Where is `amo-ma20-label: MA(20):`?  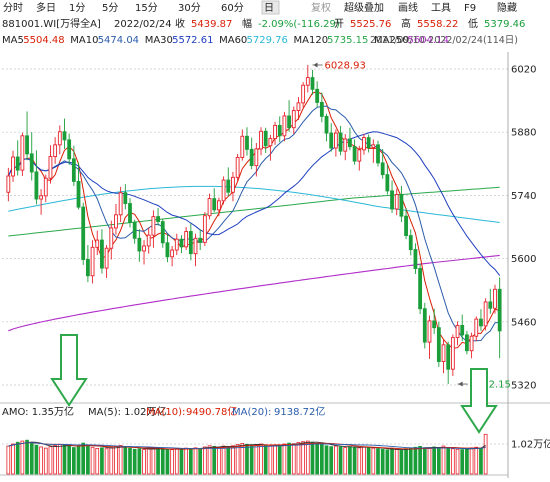
amo-ma20-label: MA(20): is located at coordinates (251, 412).